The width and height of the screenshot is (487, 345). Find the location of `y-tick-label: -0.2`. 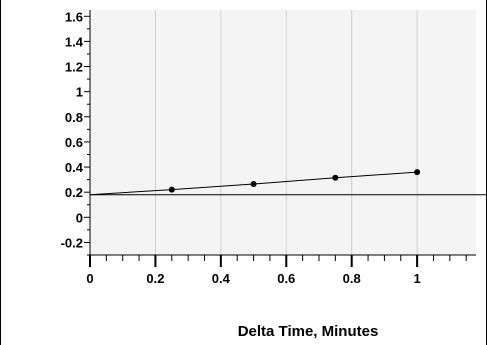

y-tick-label: -0.2 is located at coordinates (72, 242).